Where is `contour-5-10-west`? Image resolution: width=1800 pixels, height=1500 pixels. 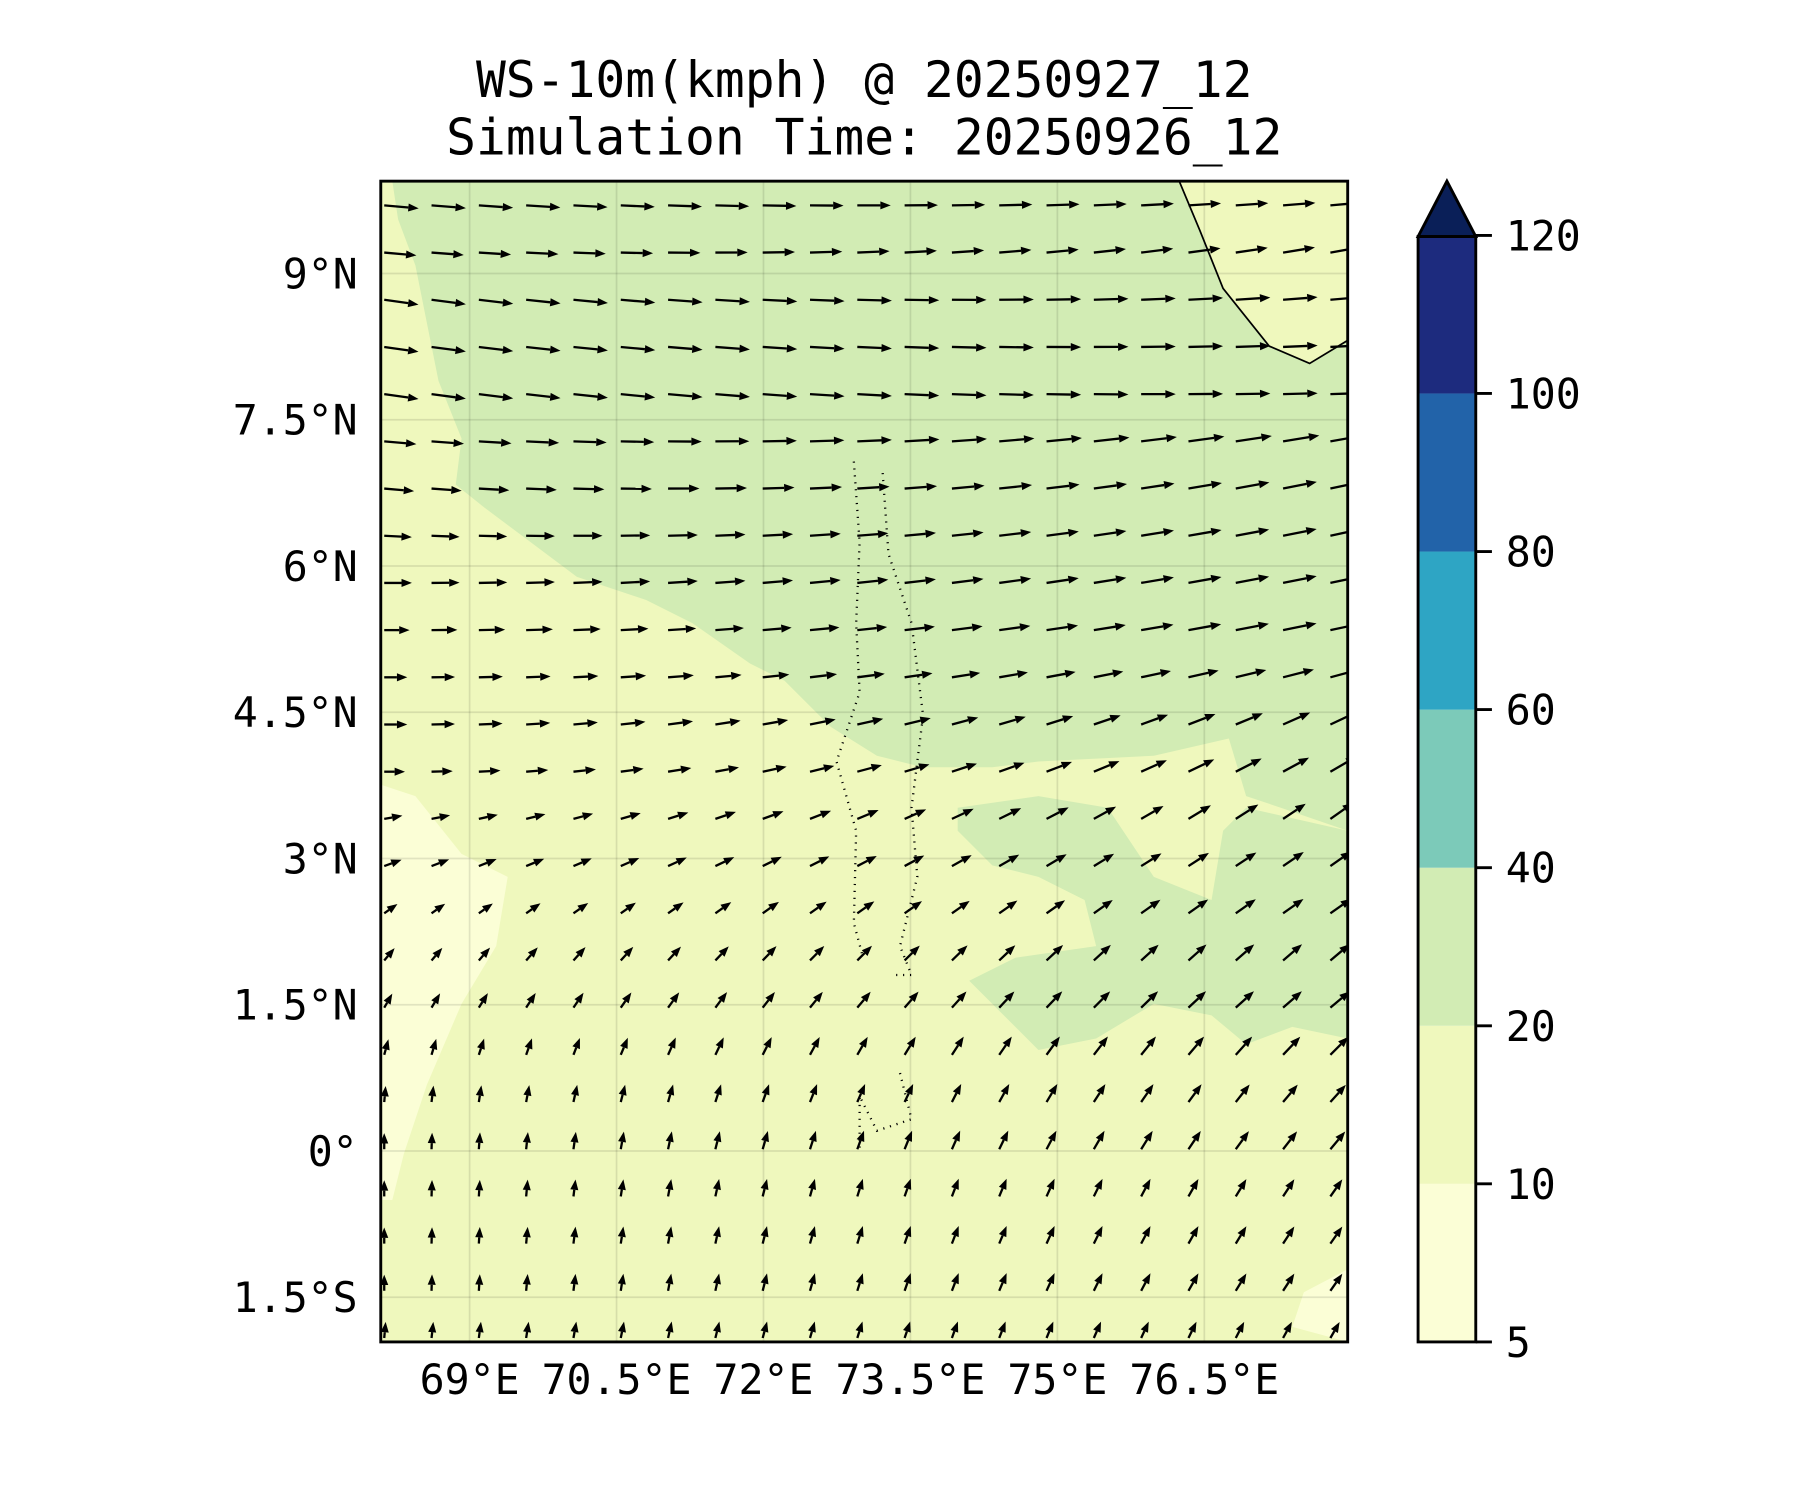
contour-5-10-west is located at coordinates (444, 992).